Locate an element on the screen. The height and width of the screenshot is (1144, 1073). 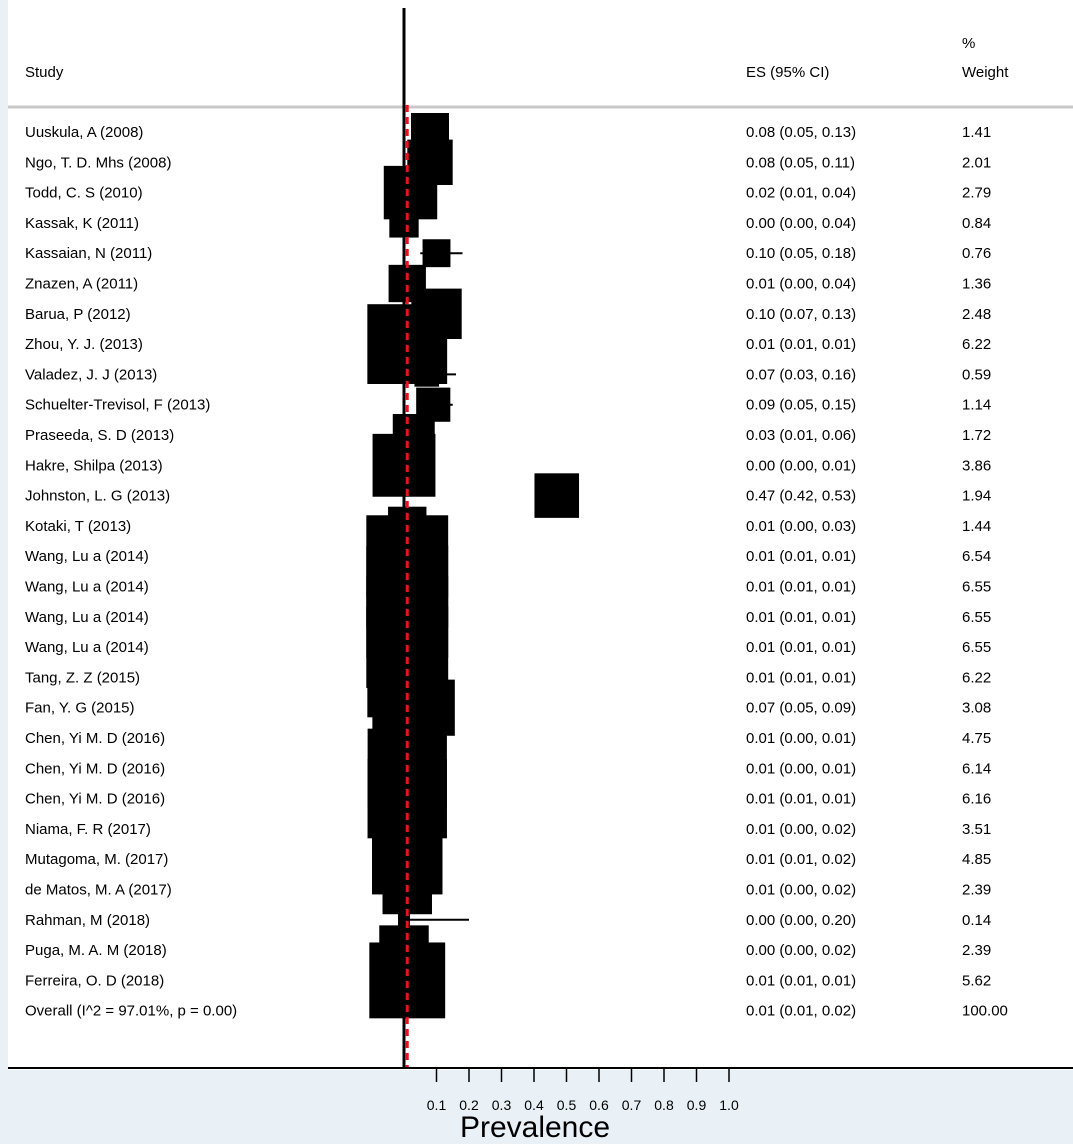
study-18-weight: 6.55 is located at coordinates (976, 647).